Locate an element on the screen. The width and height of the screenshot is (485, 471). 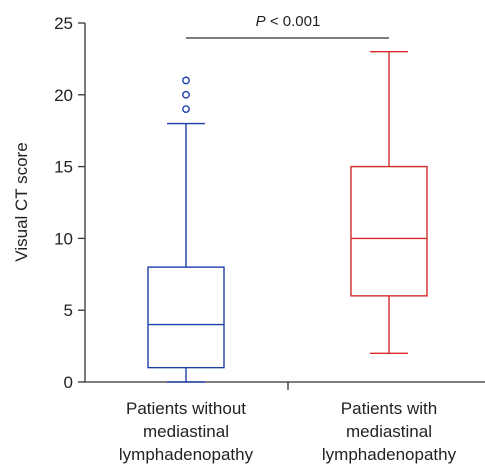
y-tick-label: 10 is located at coordinates (63, 238).